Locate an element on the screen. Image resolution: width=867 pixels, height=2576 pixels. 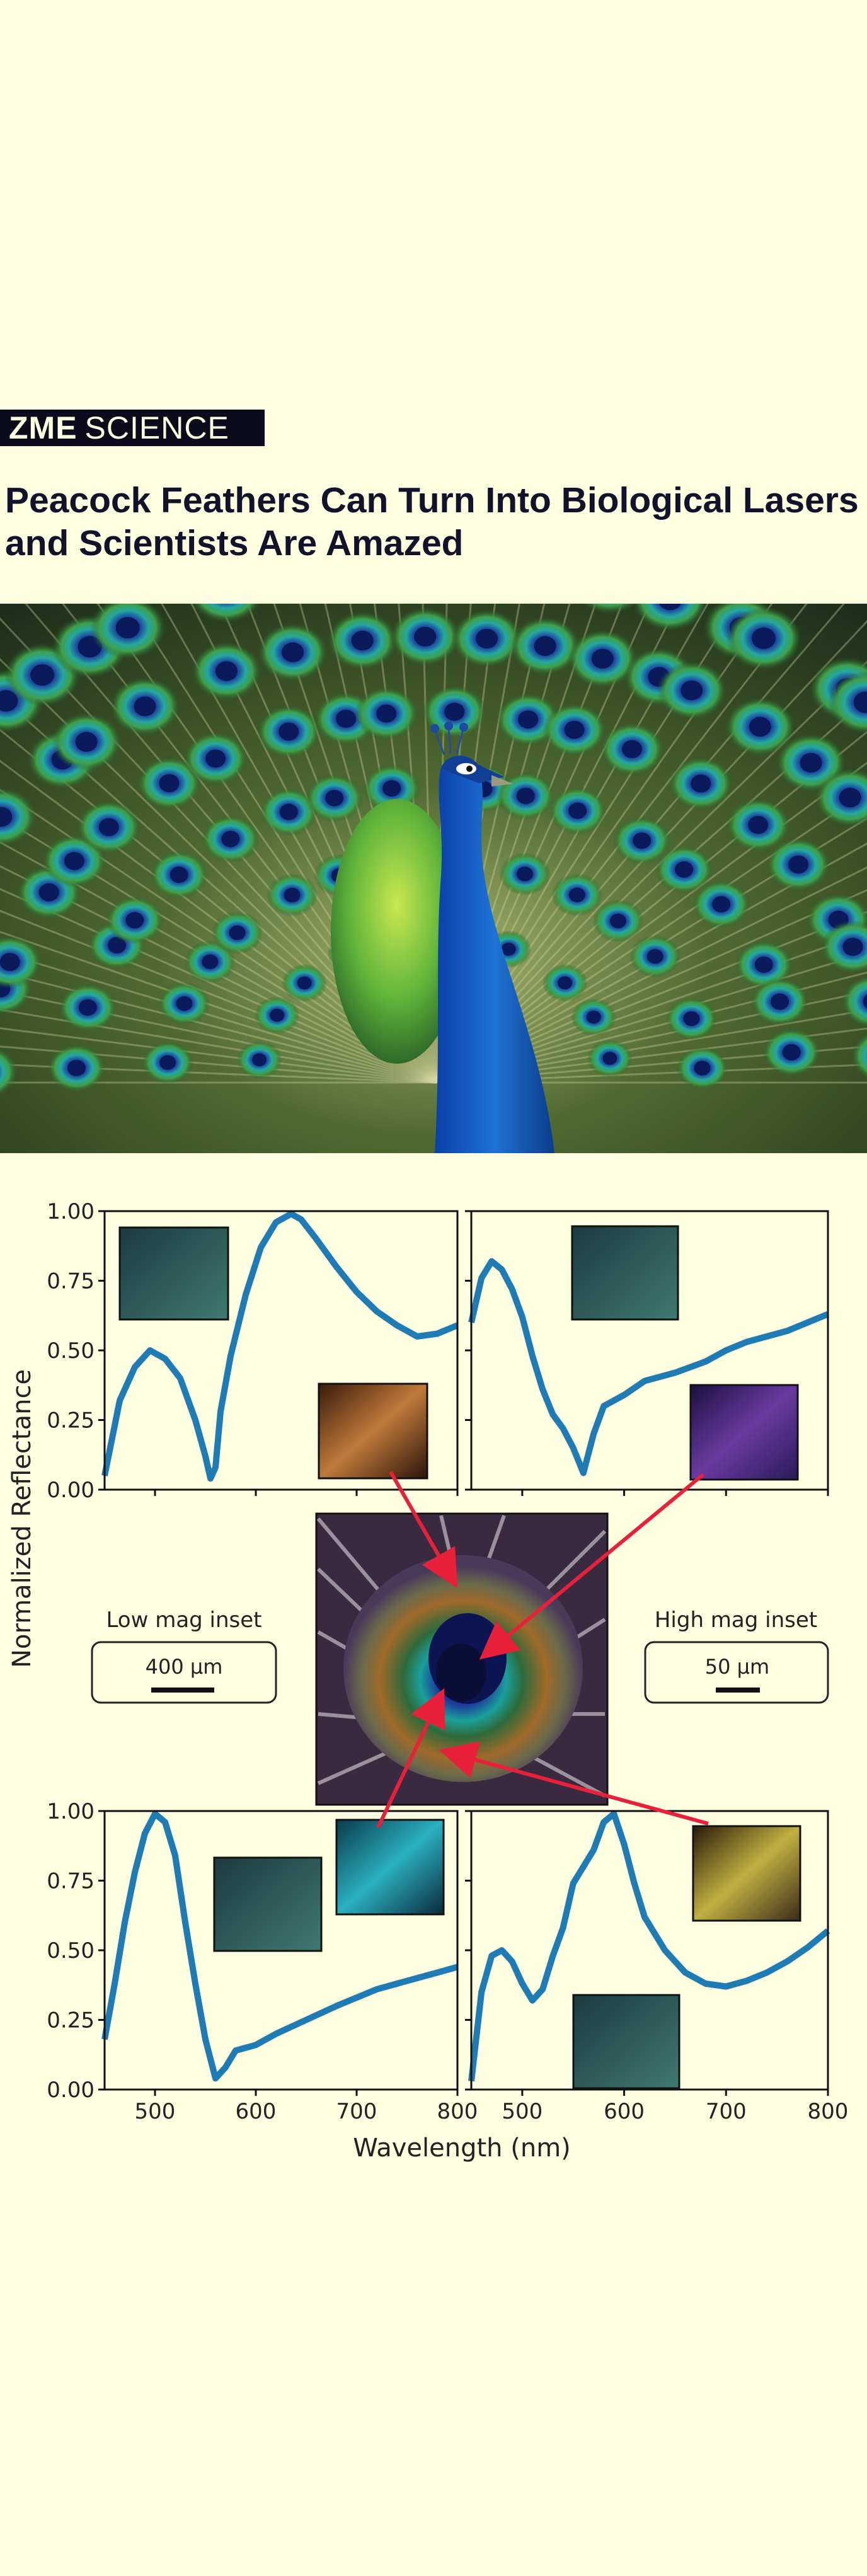
inset-top-right-dark is located at coordinates (625, 1273).